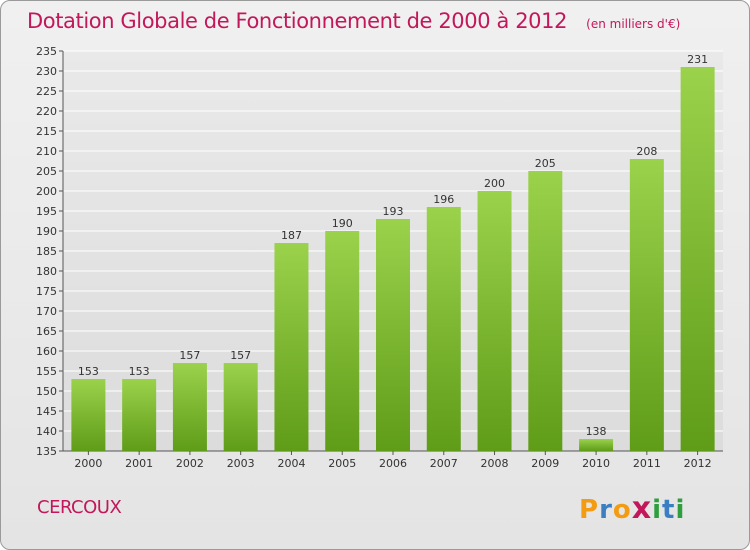 The width and height of the screenshot is (750, 550). What do you see at coordinates (646, 151) in the screenshot?
I see `data-label-2011: 208` at bounding box center [646, 151].